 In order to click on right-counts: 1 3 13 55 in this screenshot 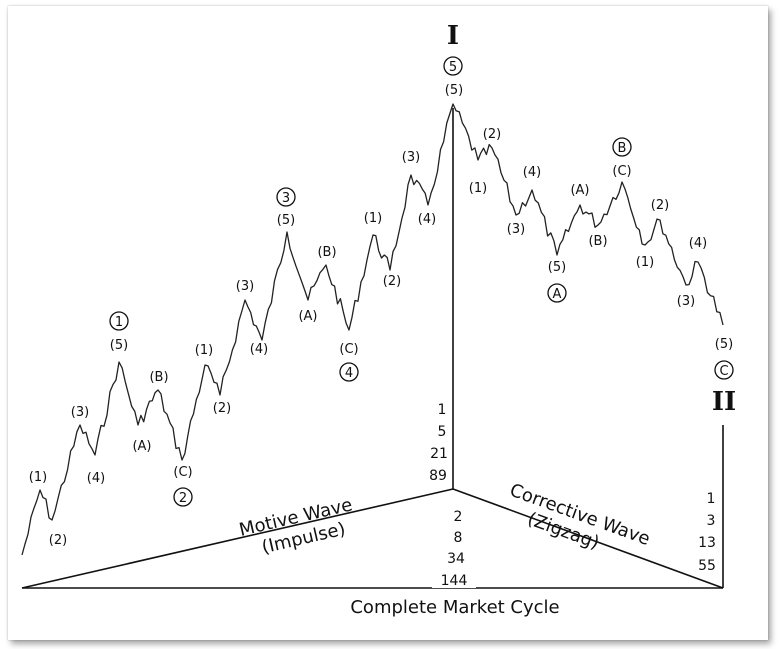, I will do `click(707, 532)`.